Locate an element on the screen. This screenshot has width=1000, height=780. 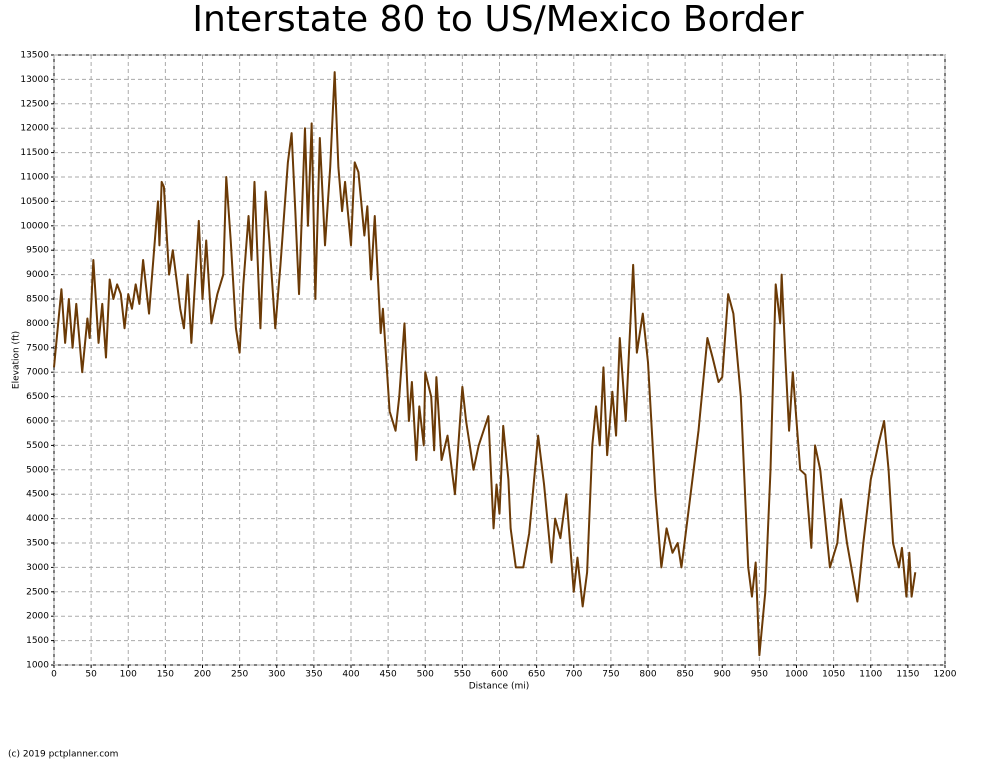
y-tick-label: 5000 is located at coordinates (37, 470).